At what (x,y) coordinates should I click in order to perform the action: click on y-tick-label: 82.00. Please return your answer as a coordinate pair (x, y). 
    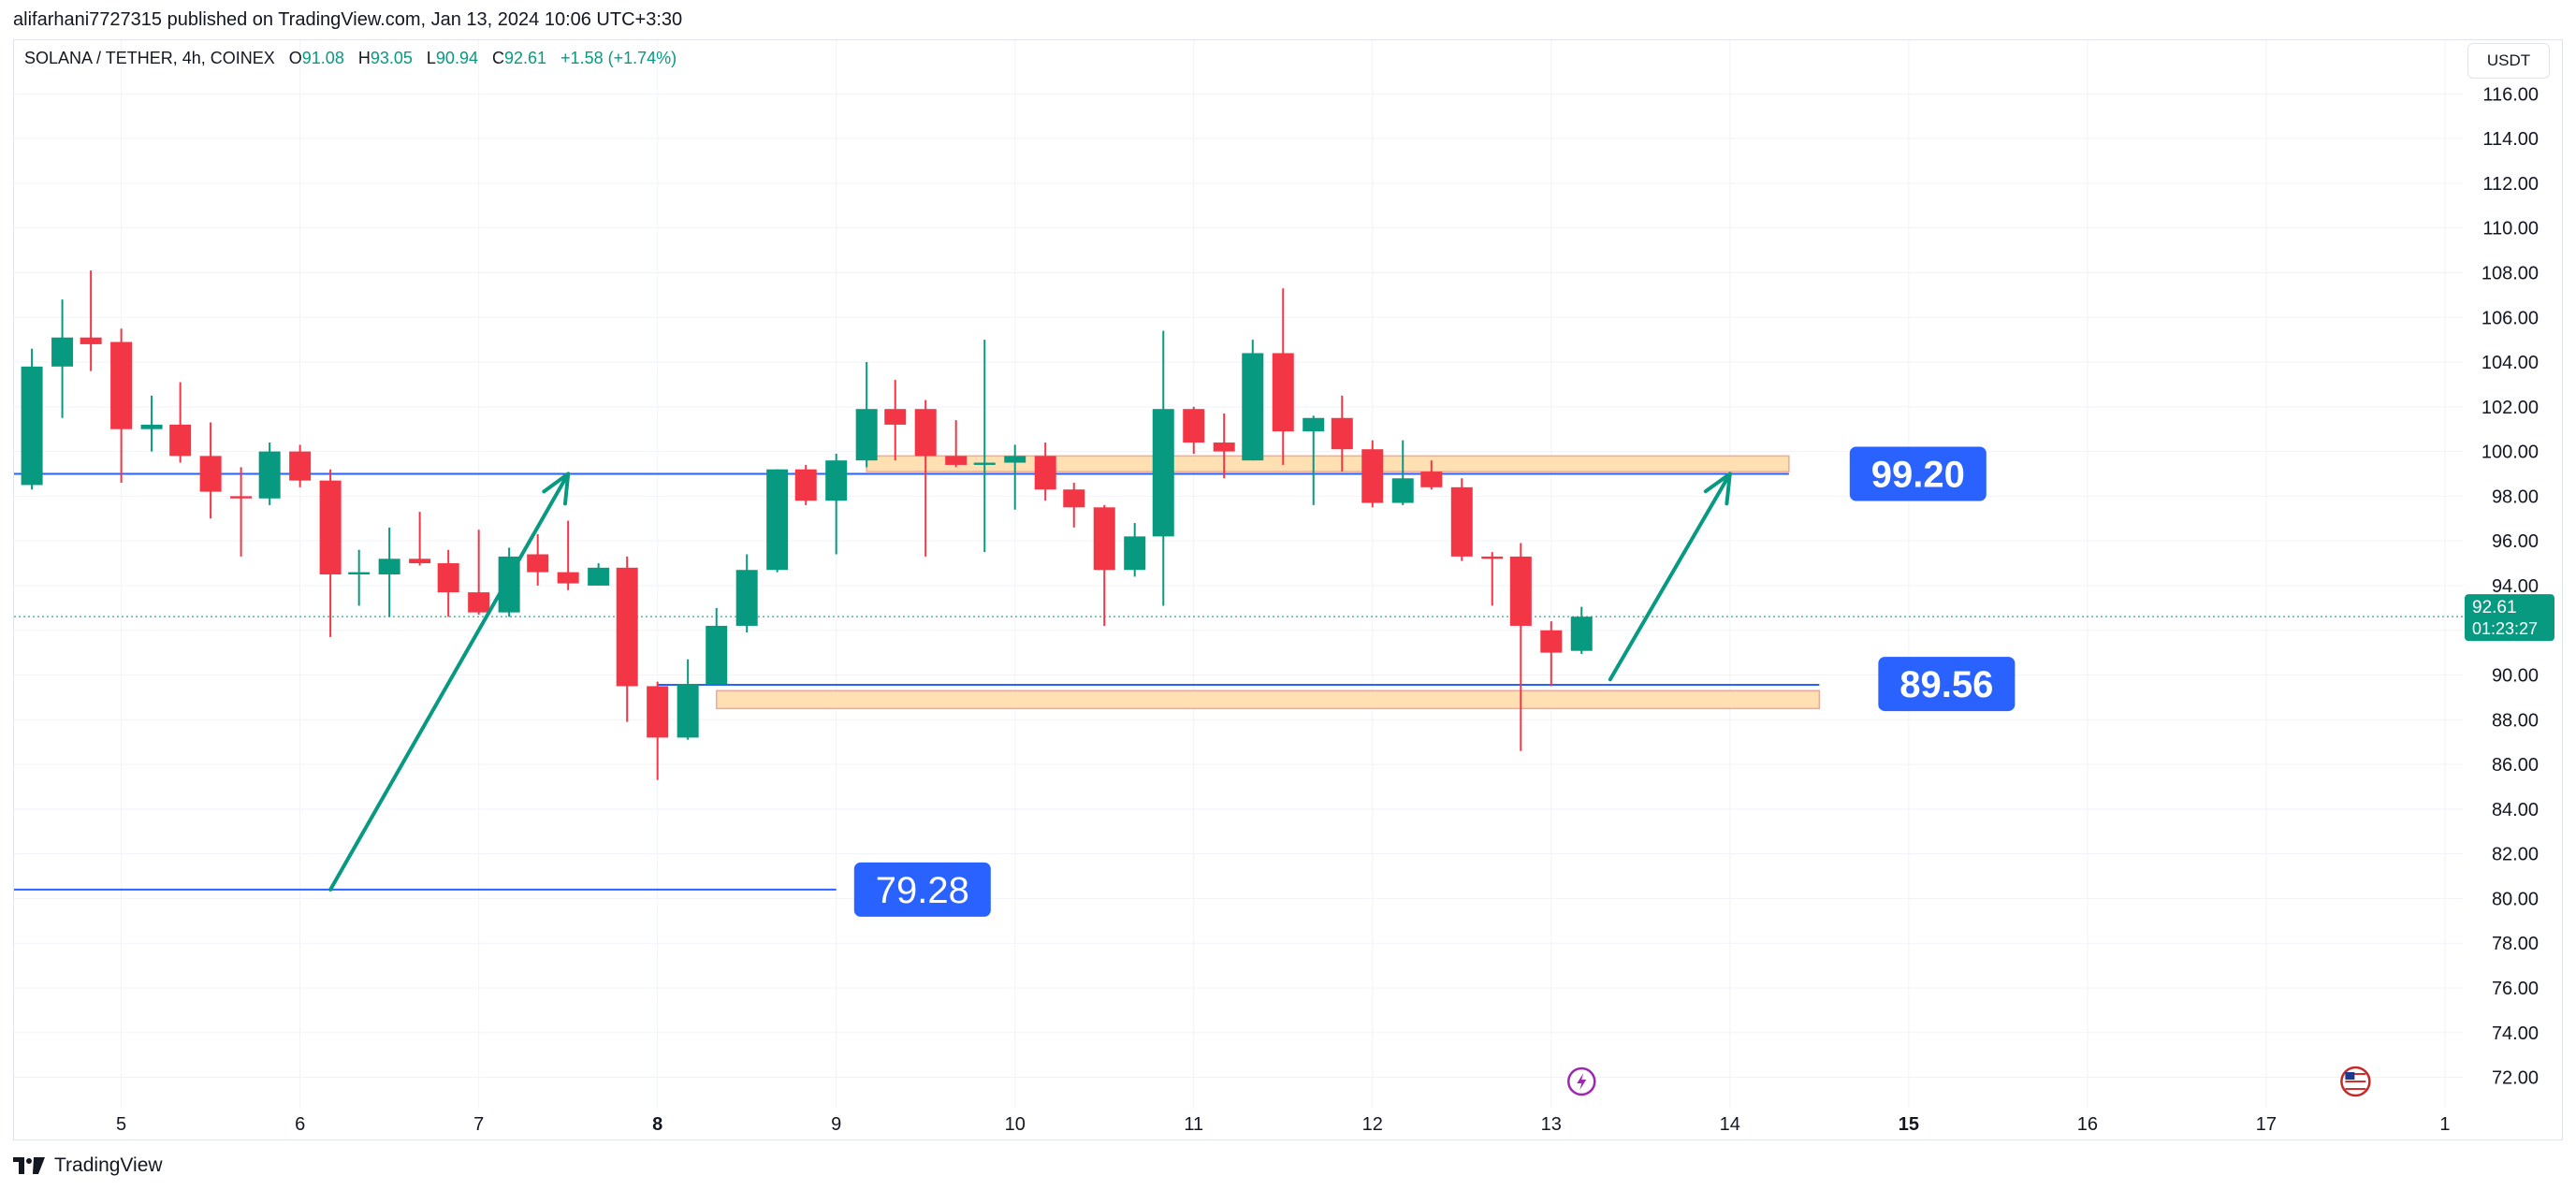
    Looking at the image, I should click on (2515, 855).